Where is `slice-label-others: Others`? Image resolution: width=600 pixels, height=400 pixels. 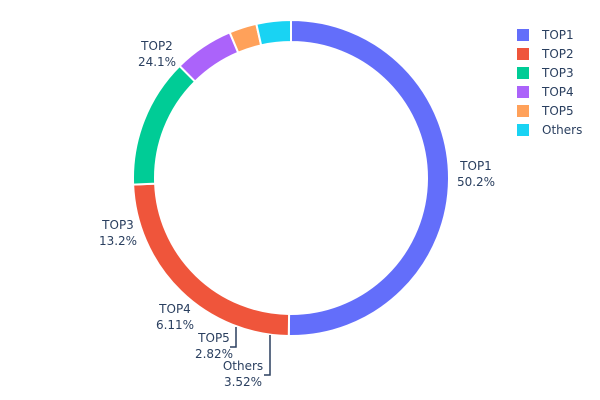 slice-label-others: Others is located at coordinates (243, 366).